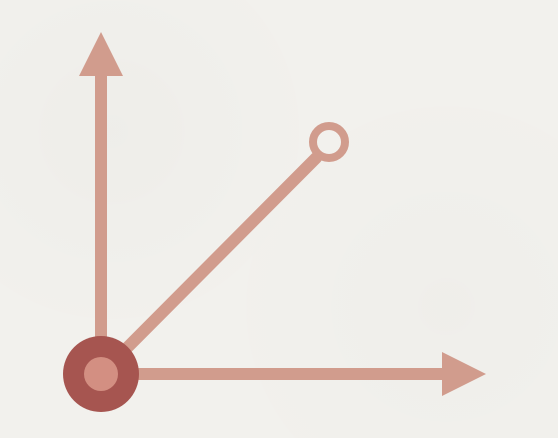 The height and width of the screenshot is (438, 558). I want to click on x-axis-arrowhead, so click(464, 374).